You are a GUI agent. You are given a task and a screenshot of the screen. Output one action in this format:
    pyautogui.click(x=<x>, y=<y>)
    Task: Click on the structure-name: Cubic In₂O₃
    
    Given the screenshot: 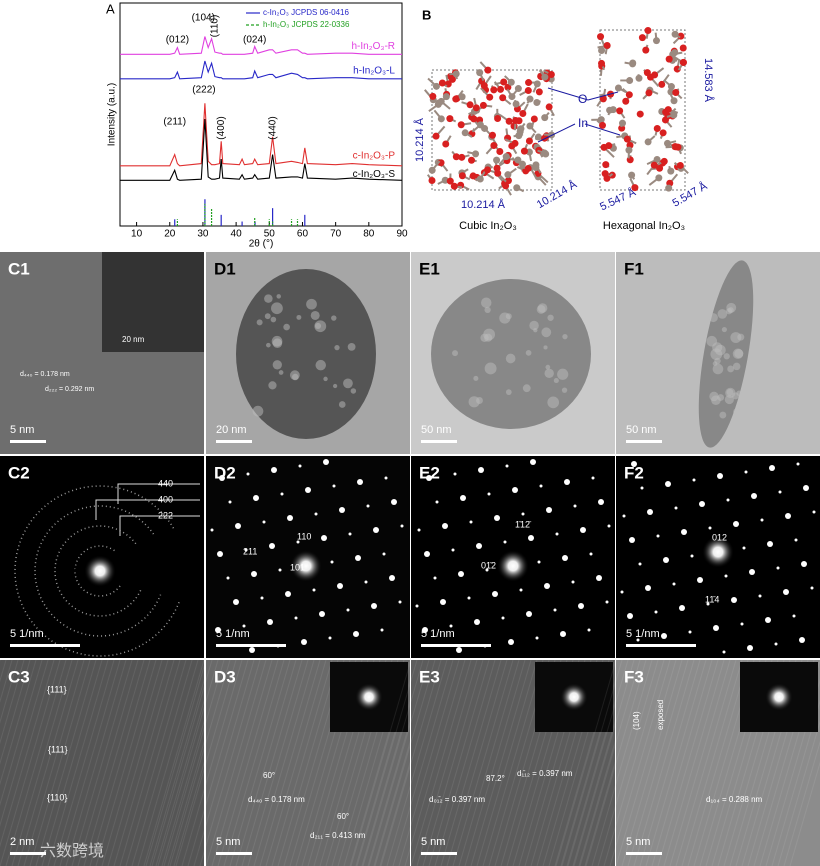 What is the action you would take?
    pyautogui.click(x=488, y=226)
    